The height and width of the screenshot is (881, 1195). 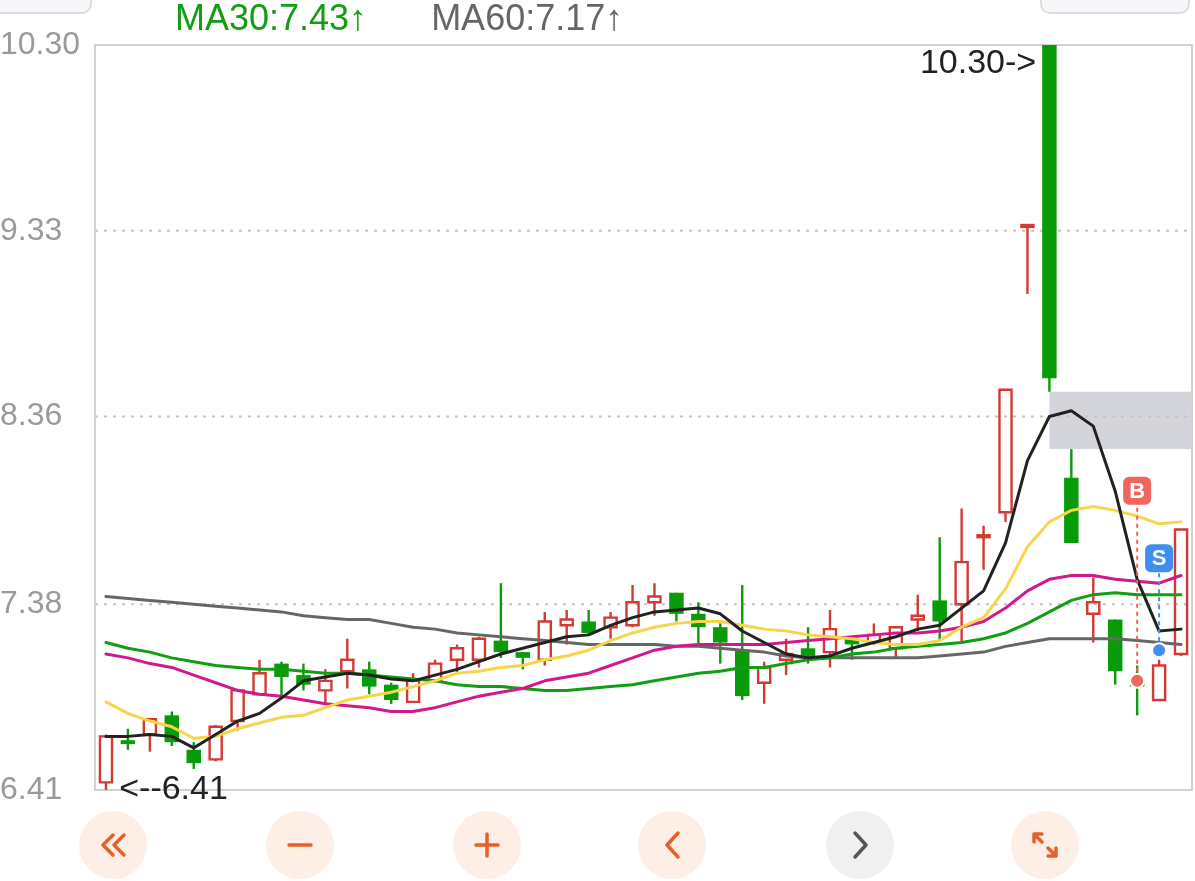 What do you see at coordinates (31, 602) in the screenshot?
I see `y-tick-label: 7.38` at bounding box center [31, 602].